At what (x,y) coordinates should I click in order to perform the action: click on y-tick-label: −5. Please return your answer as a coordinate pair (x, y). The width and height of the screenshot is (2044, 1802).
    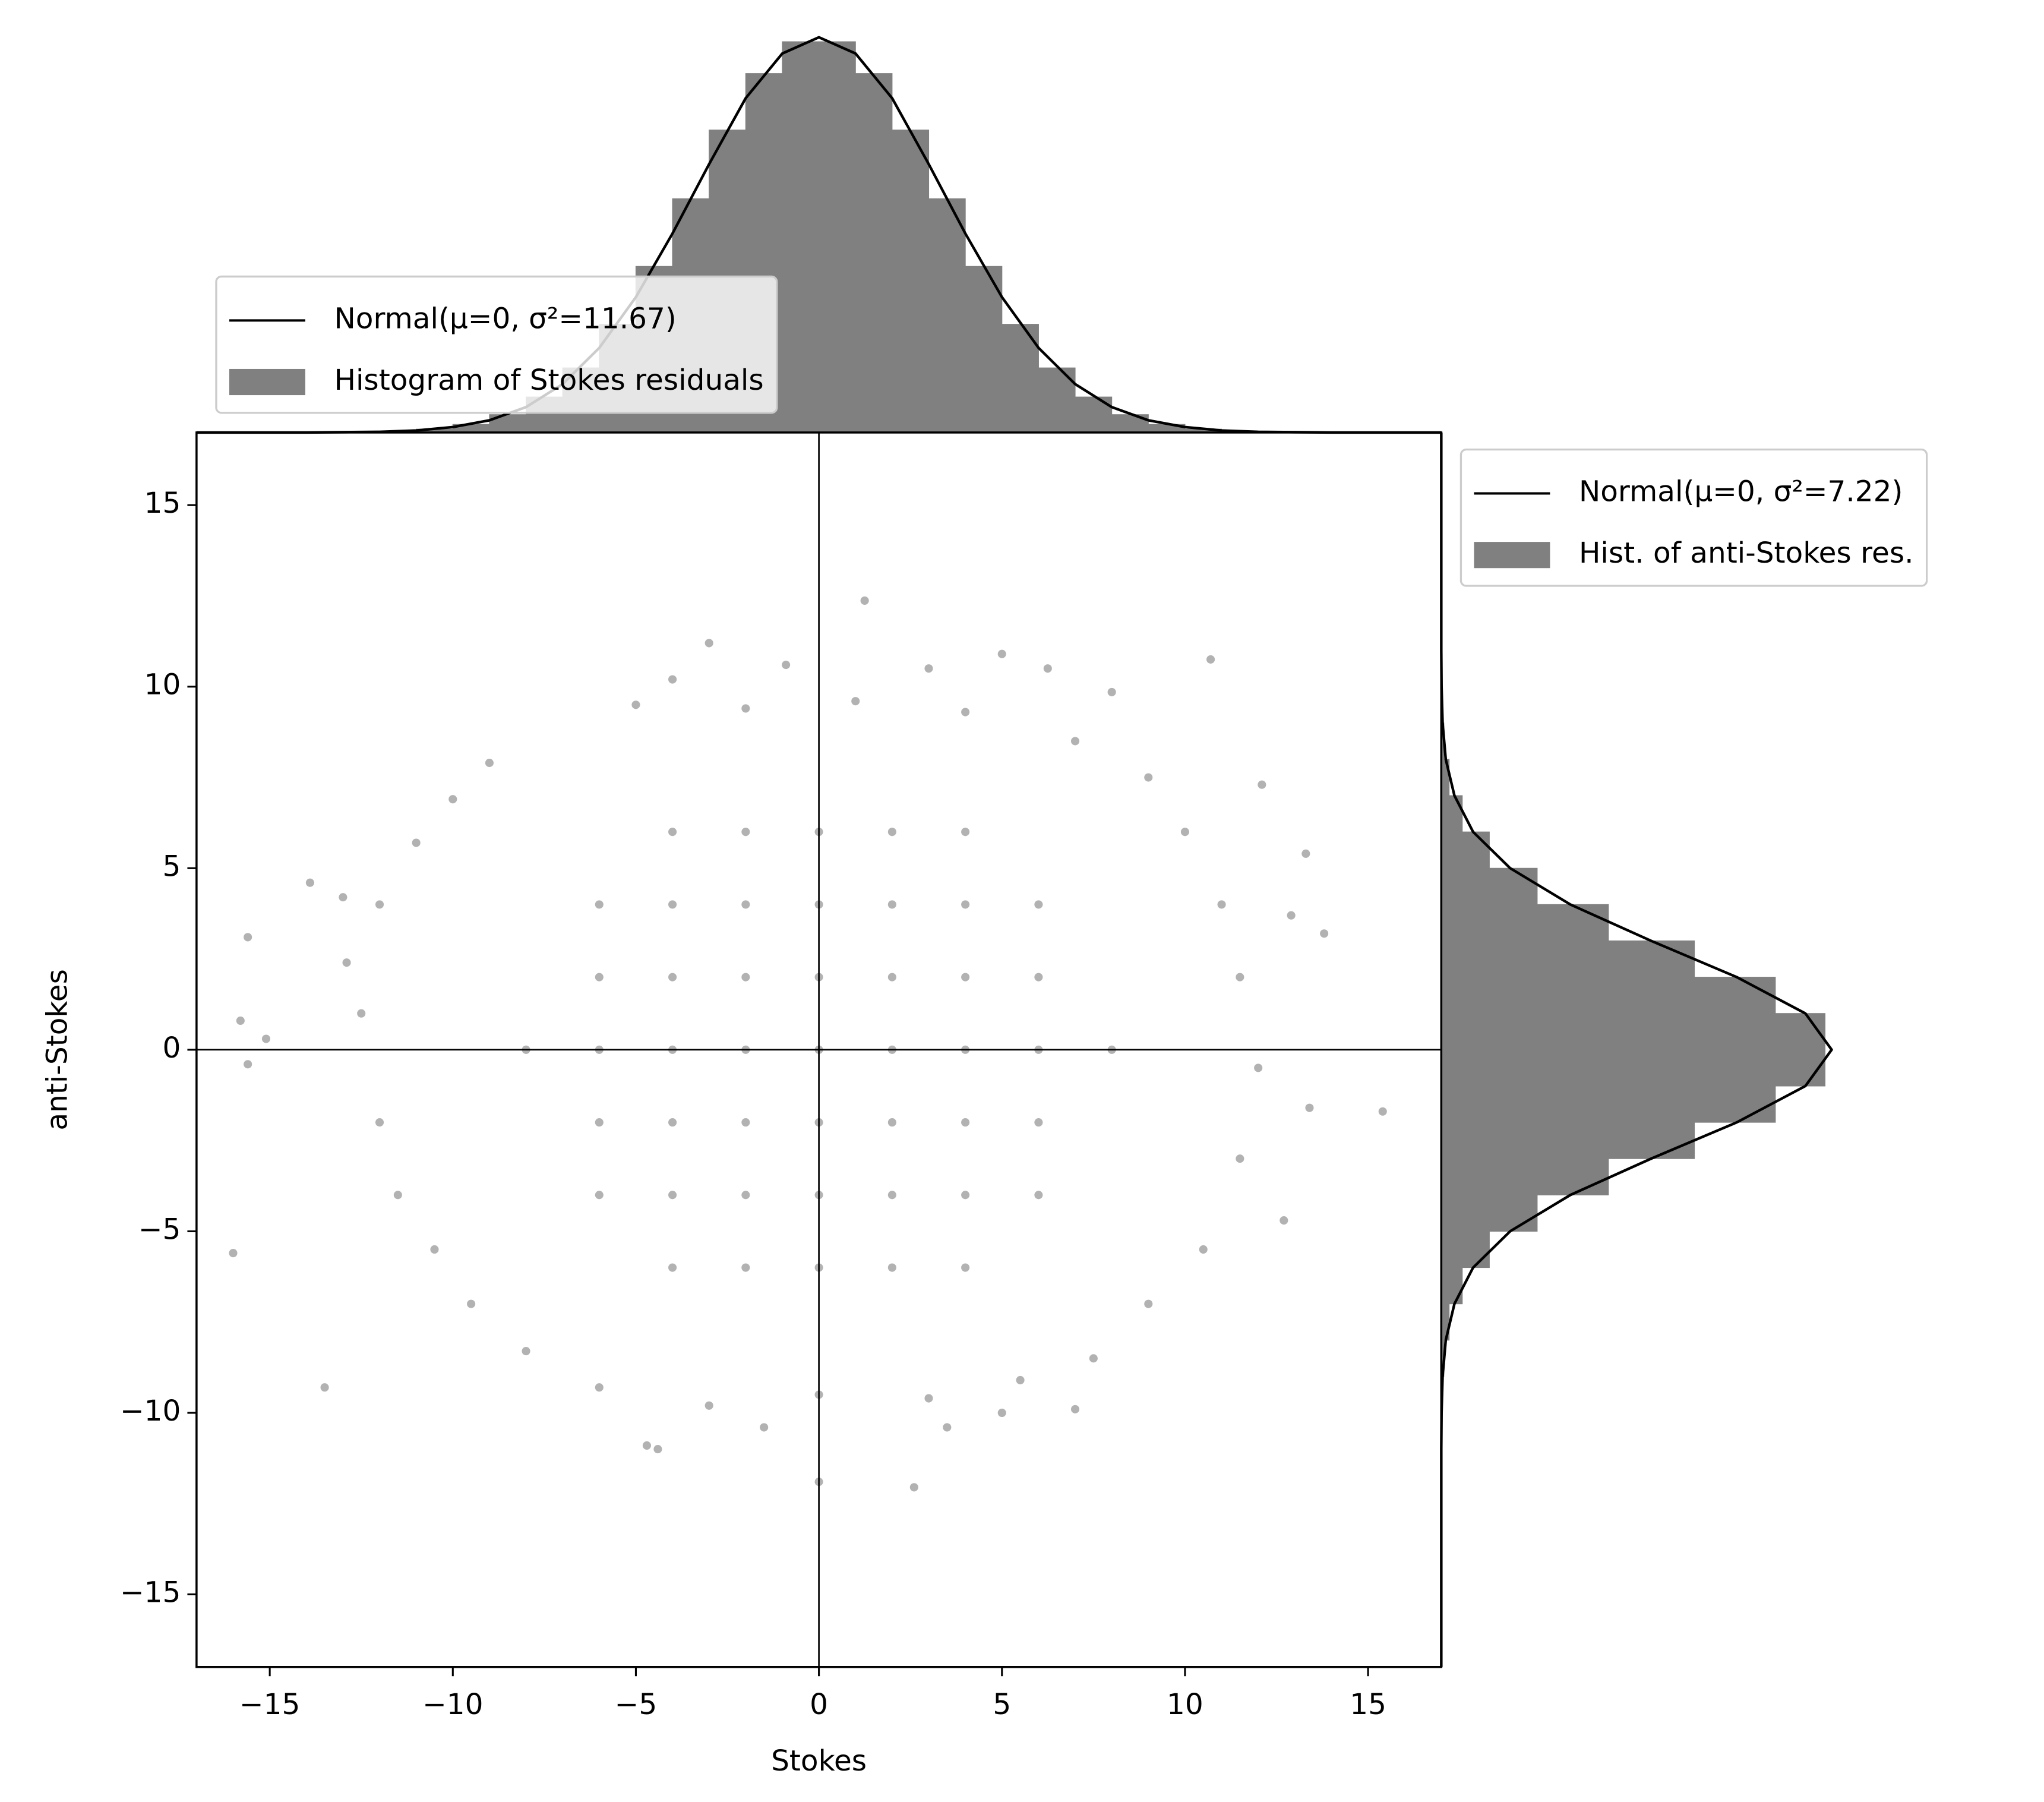
    Looking at the image, I should click on (159, 1229).